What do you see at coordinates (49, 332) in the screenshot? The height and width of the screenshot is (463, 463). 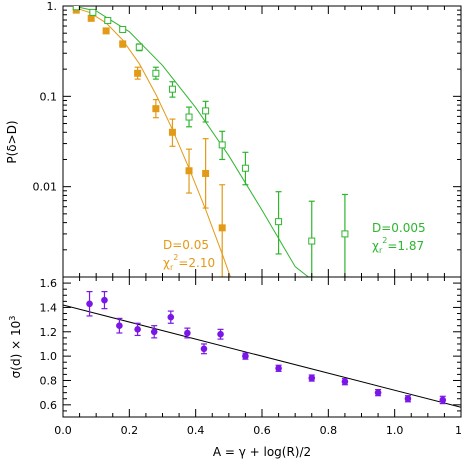 I see `bottom-y-tick-label: 1.2` at bounding box center [49, 332].